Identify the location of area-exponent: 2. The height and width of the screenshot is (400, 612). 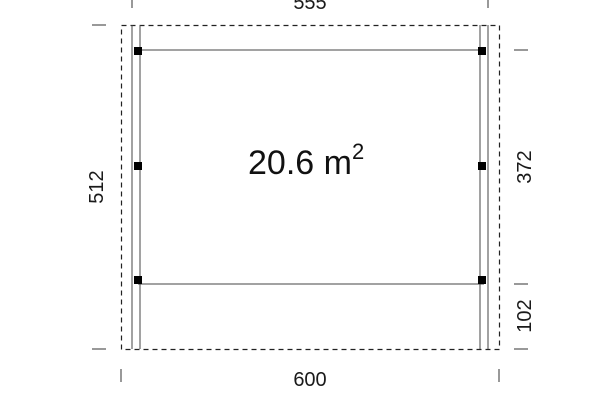
(358, 151).